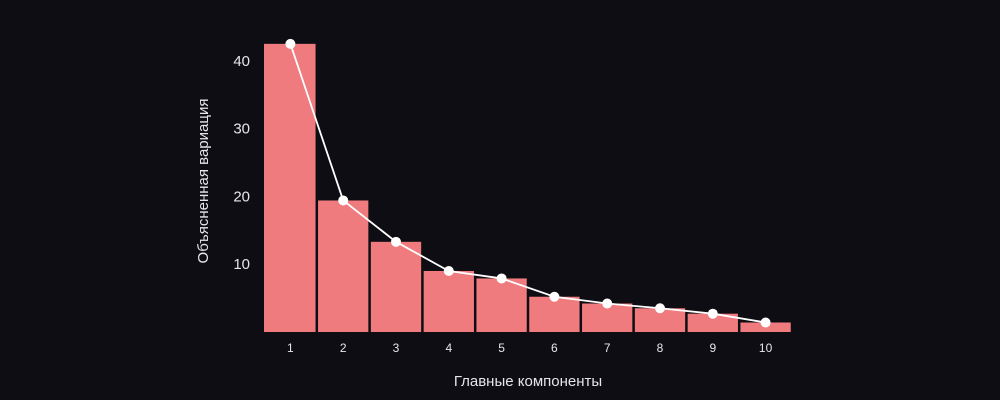 This screenshot has width=1000, height=400. I want to click on x-tick-label-7: 7, so click(607, 348).